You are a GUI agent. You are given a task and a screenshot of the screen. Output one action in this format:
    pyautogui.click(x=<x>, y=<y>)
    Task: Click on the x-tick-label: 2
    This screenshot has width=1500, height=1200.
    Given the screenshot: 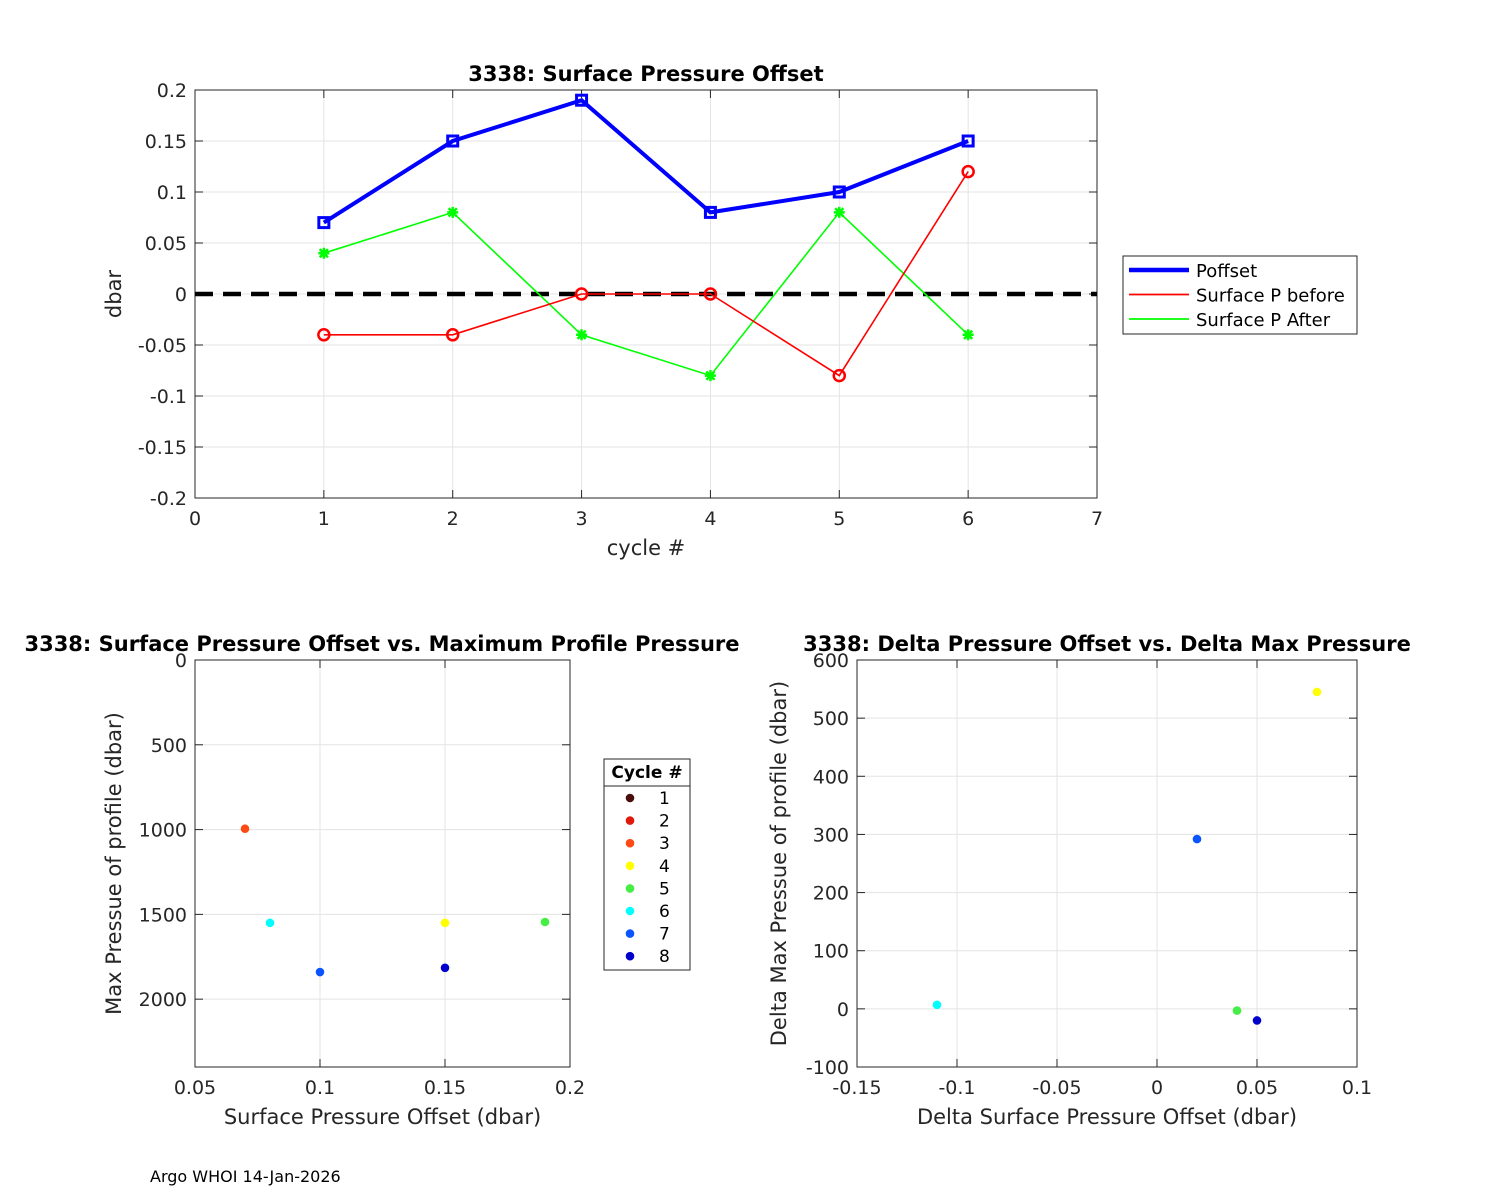 What is the action you would take?
    pyautogui.click(x=453, y=519)
    